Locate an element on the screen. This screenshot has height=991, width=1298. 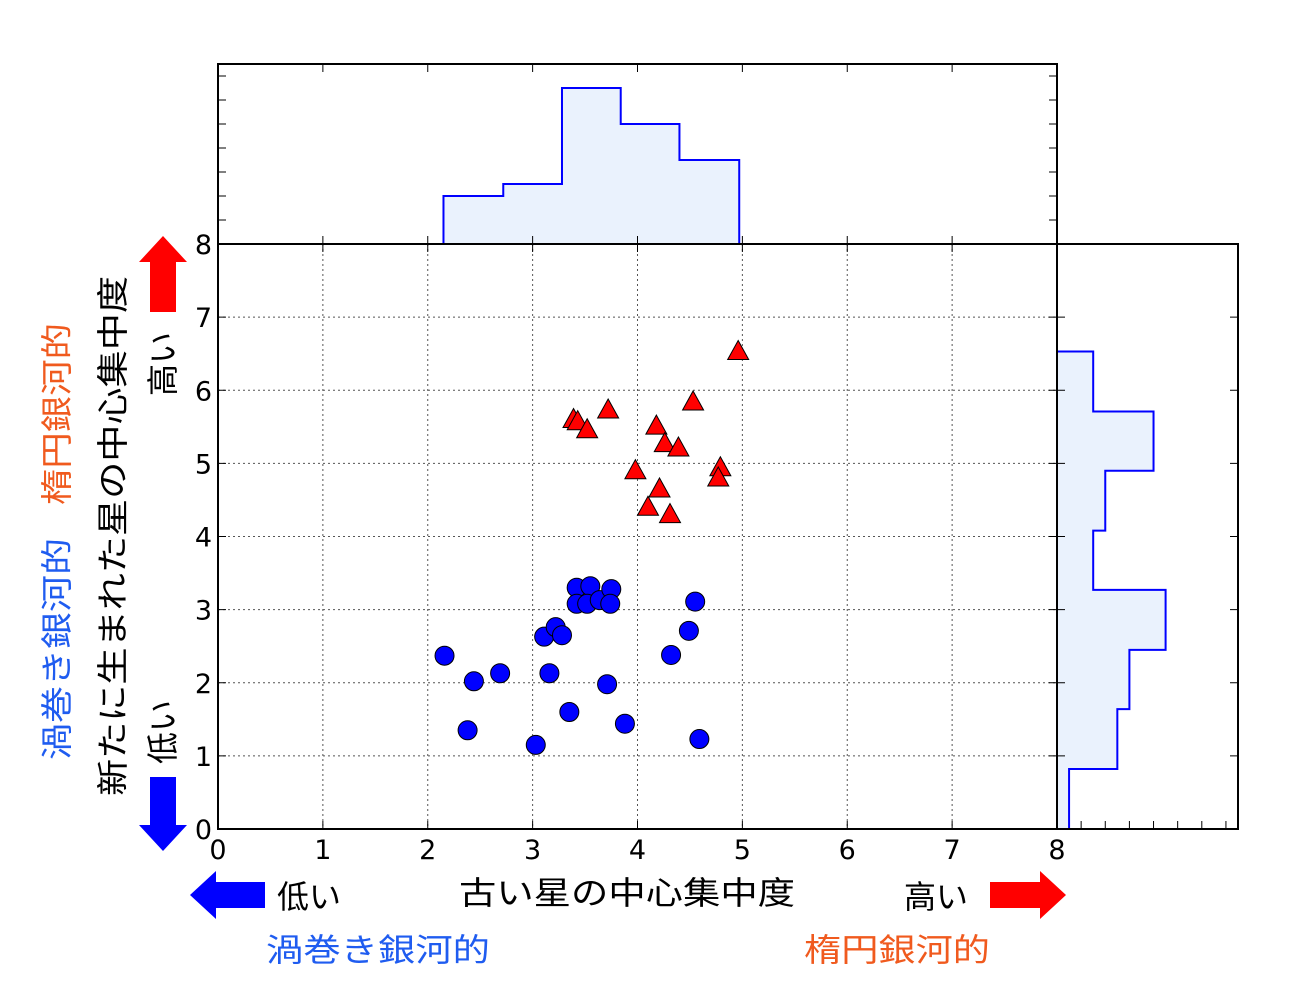
y-tick-label: 5 is located at coordinates (203, 464).